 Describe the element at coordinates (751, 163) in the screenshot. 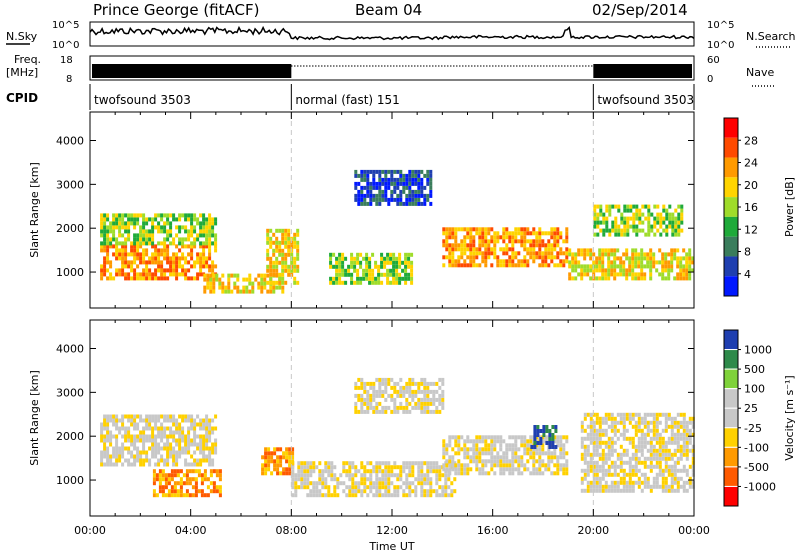

I see `colorbar-tick-label: 24` at that location.